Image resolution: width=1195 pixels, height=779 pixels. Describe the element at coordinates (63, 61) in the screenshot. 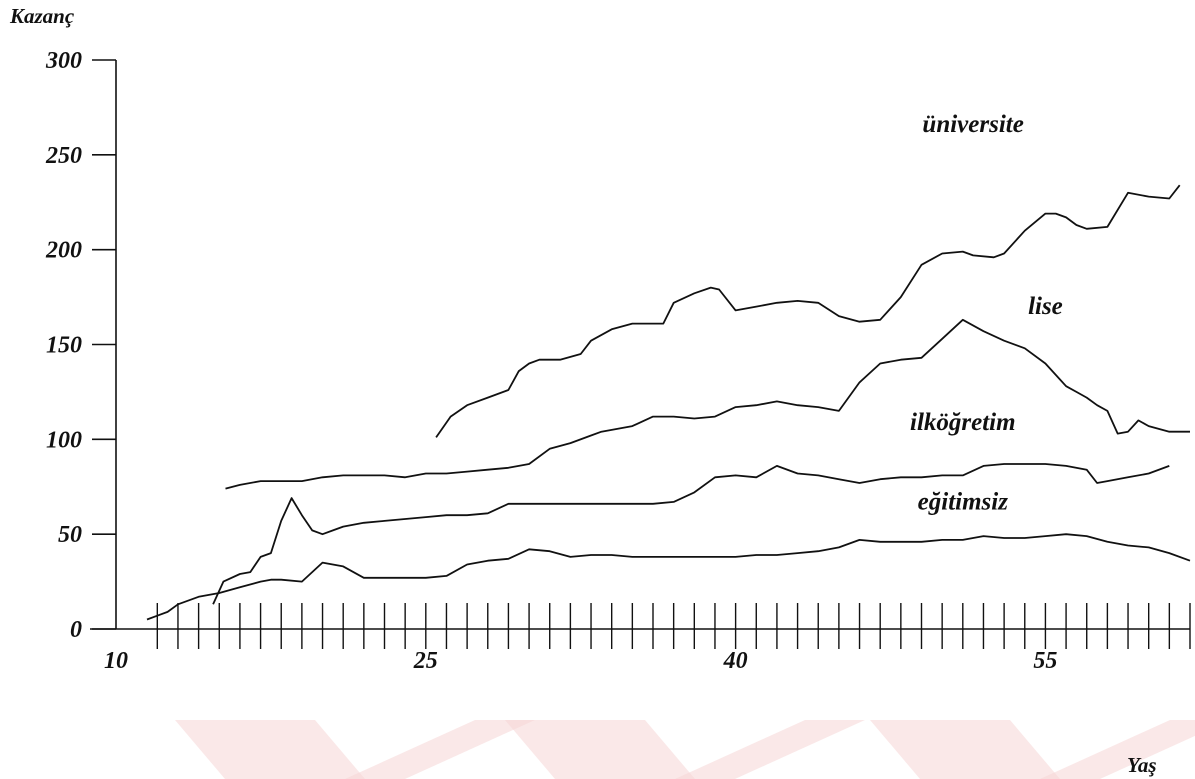

I see `y-tick-label: 300` at that location.